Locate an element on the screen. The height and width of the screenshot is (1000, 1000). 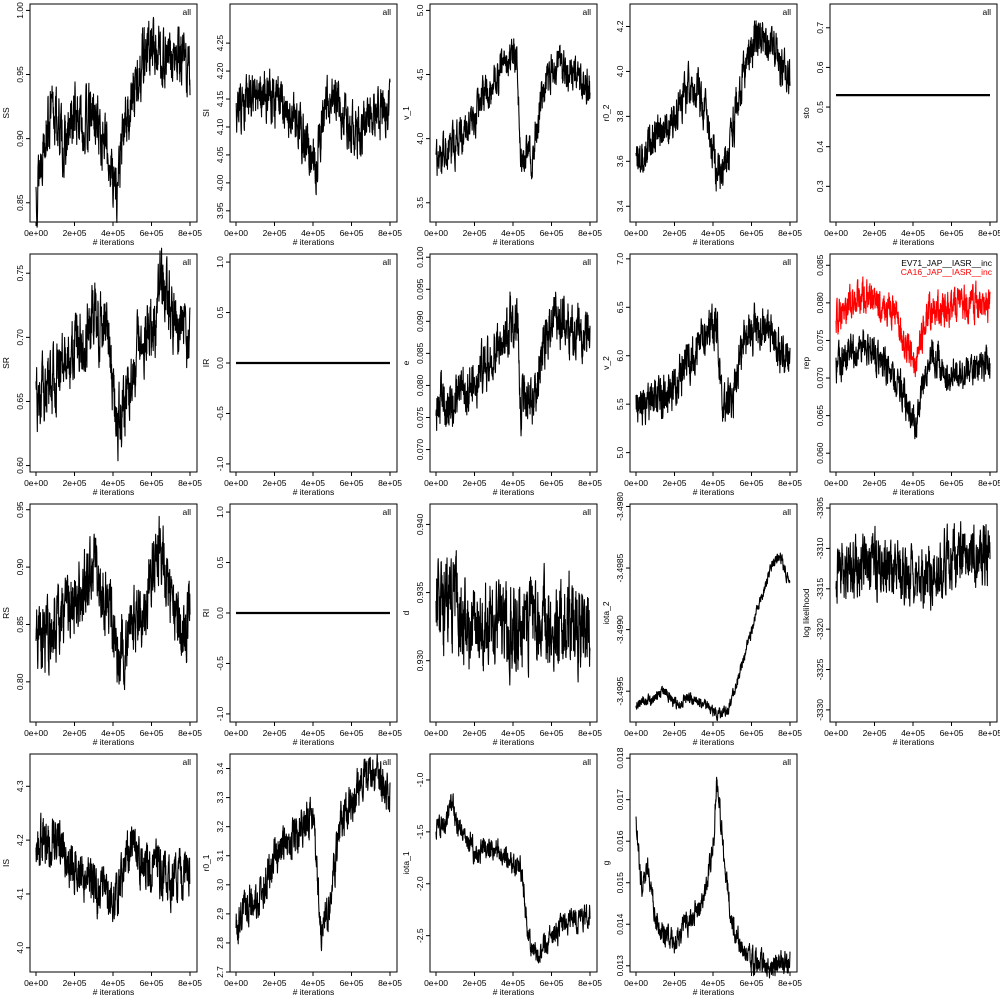
y-tick-label: 4.10 is located at coordinates (220, 126).